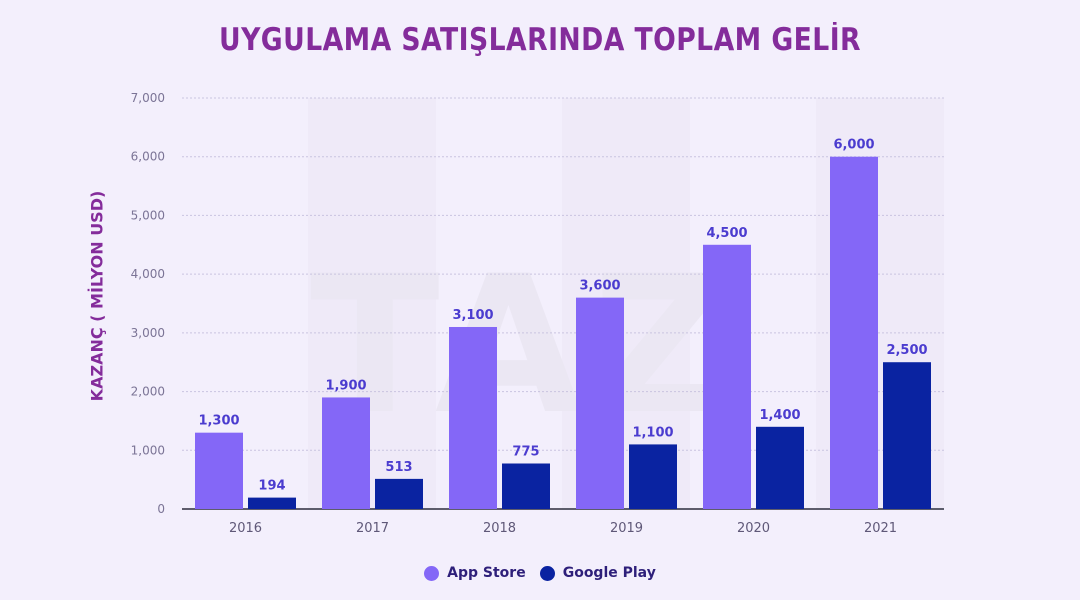 This screenshot has height=600, width=1080. Describe the element at coordinates (346, 453) in the screenshot. I see `bar-app-store-2017` at that location.